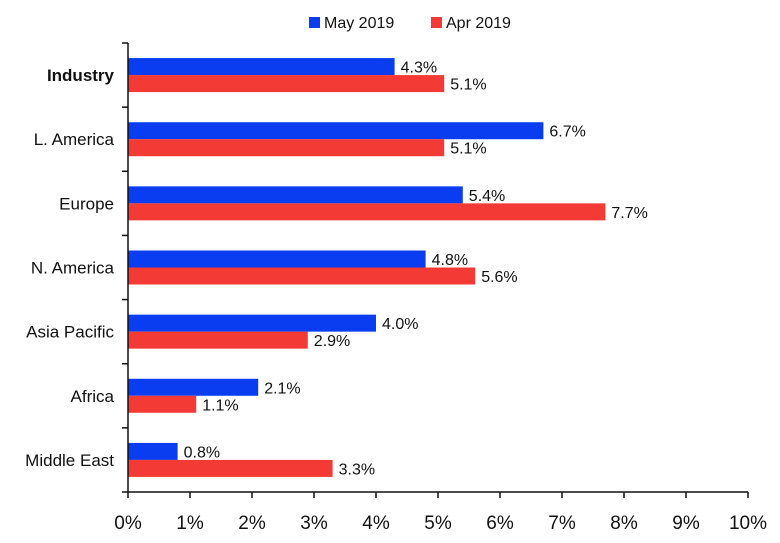 The height and width of the screenshot is (543, 780). What do you see at coordinates (357, 469) in the screenshot?
I see `data-label-apr-2019-middle-east: 3.3%` at bounding box center [357, 469].